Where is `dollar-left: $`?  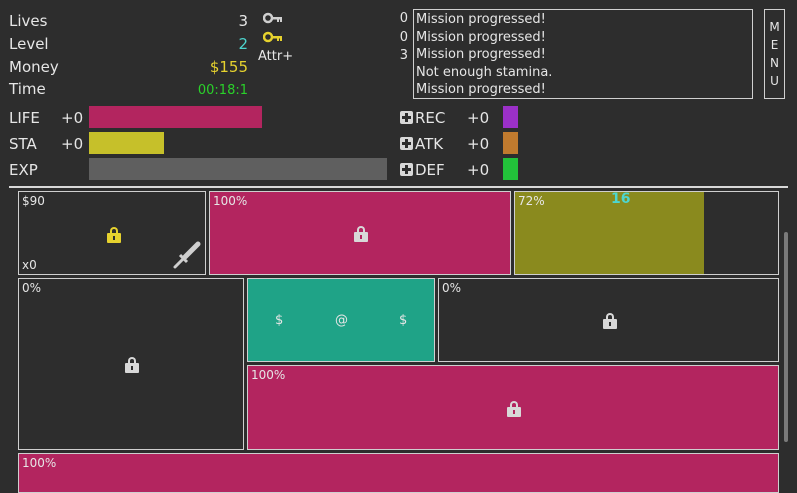
dollar-left: $ is located at coordinates (279, 320).